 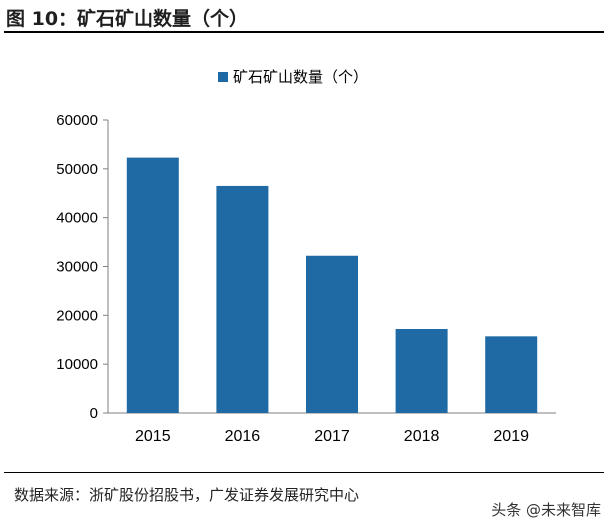 What do you see at coordinates (152, 285) in the screenshot?
I see `bar-2015` at bounding box center [152, 285].